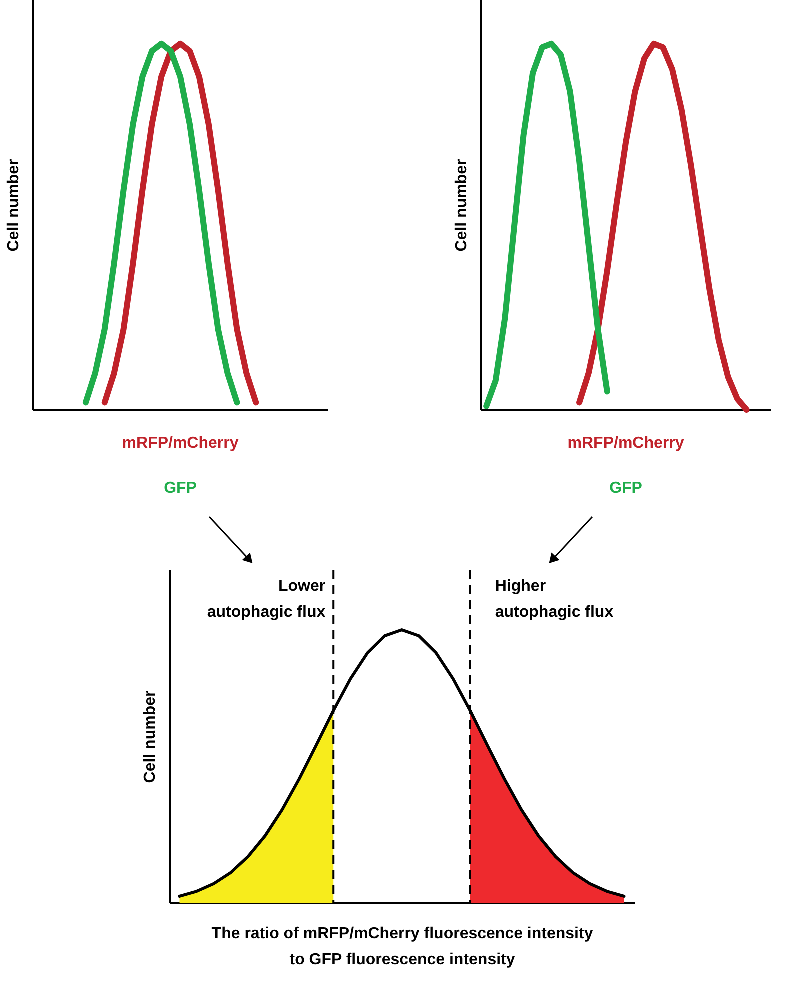 This screenshot has height=996, width=786. What do you see at coordinates (266, 599) in the screenshot?
I see `text: Lower autophagic flux` at bounding box center [266, 599].